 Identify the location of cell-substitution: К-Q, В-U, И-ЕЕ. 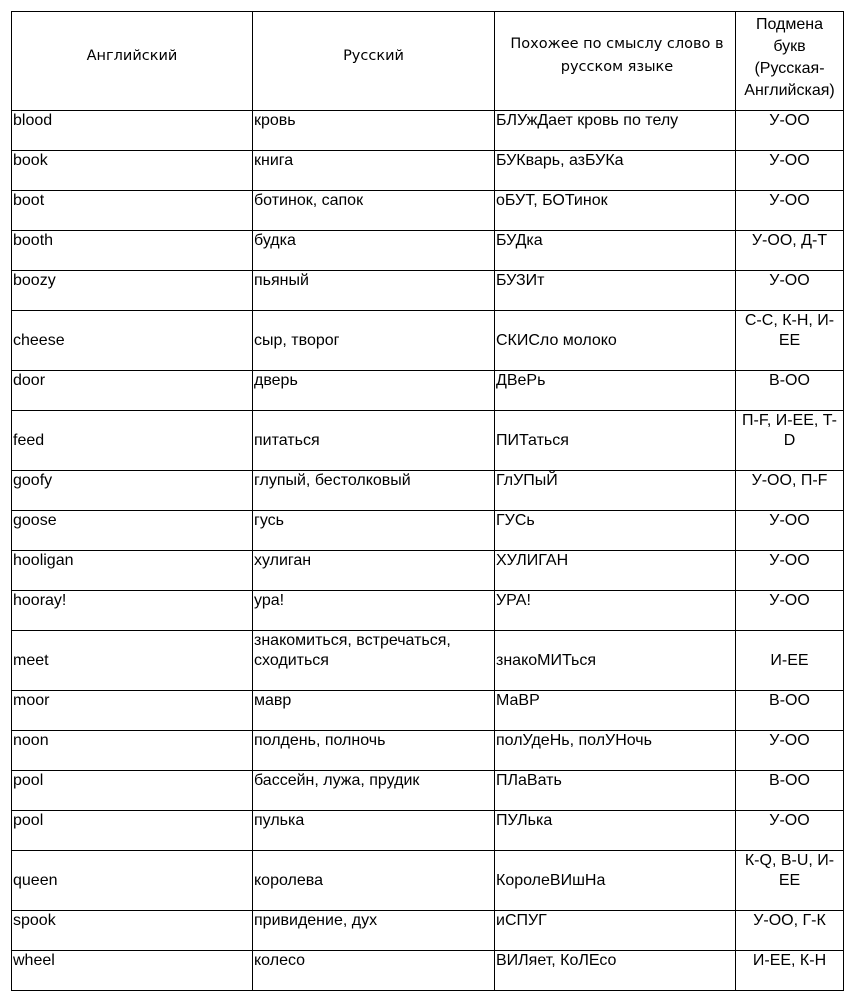
(789, 880).